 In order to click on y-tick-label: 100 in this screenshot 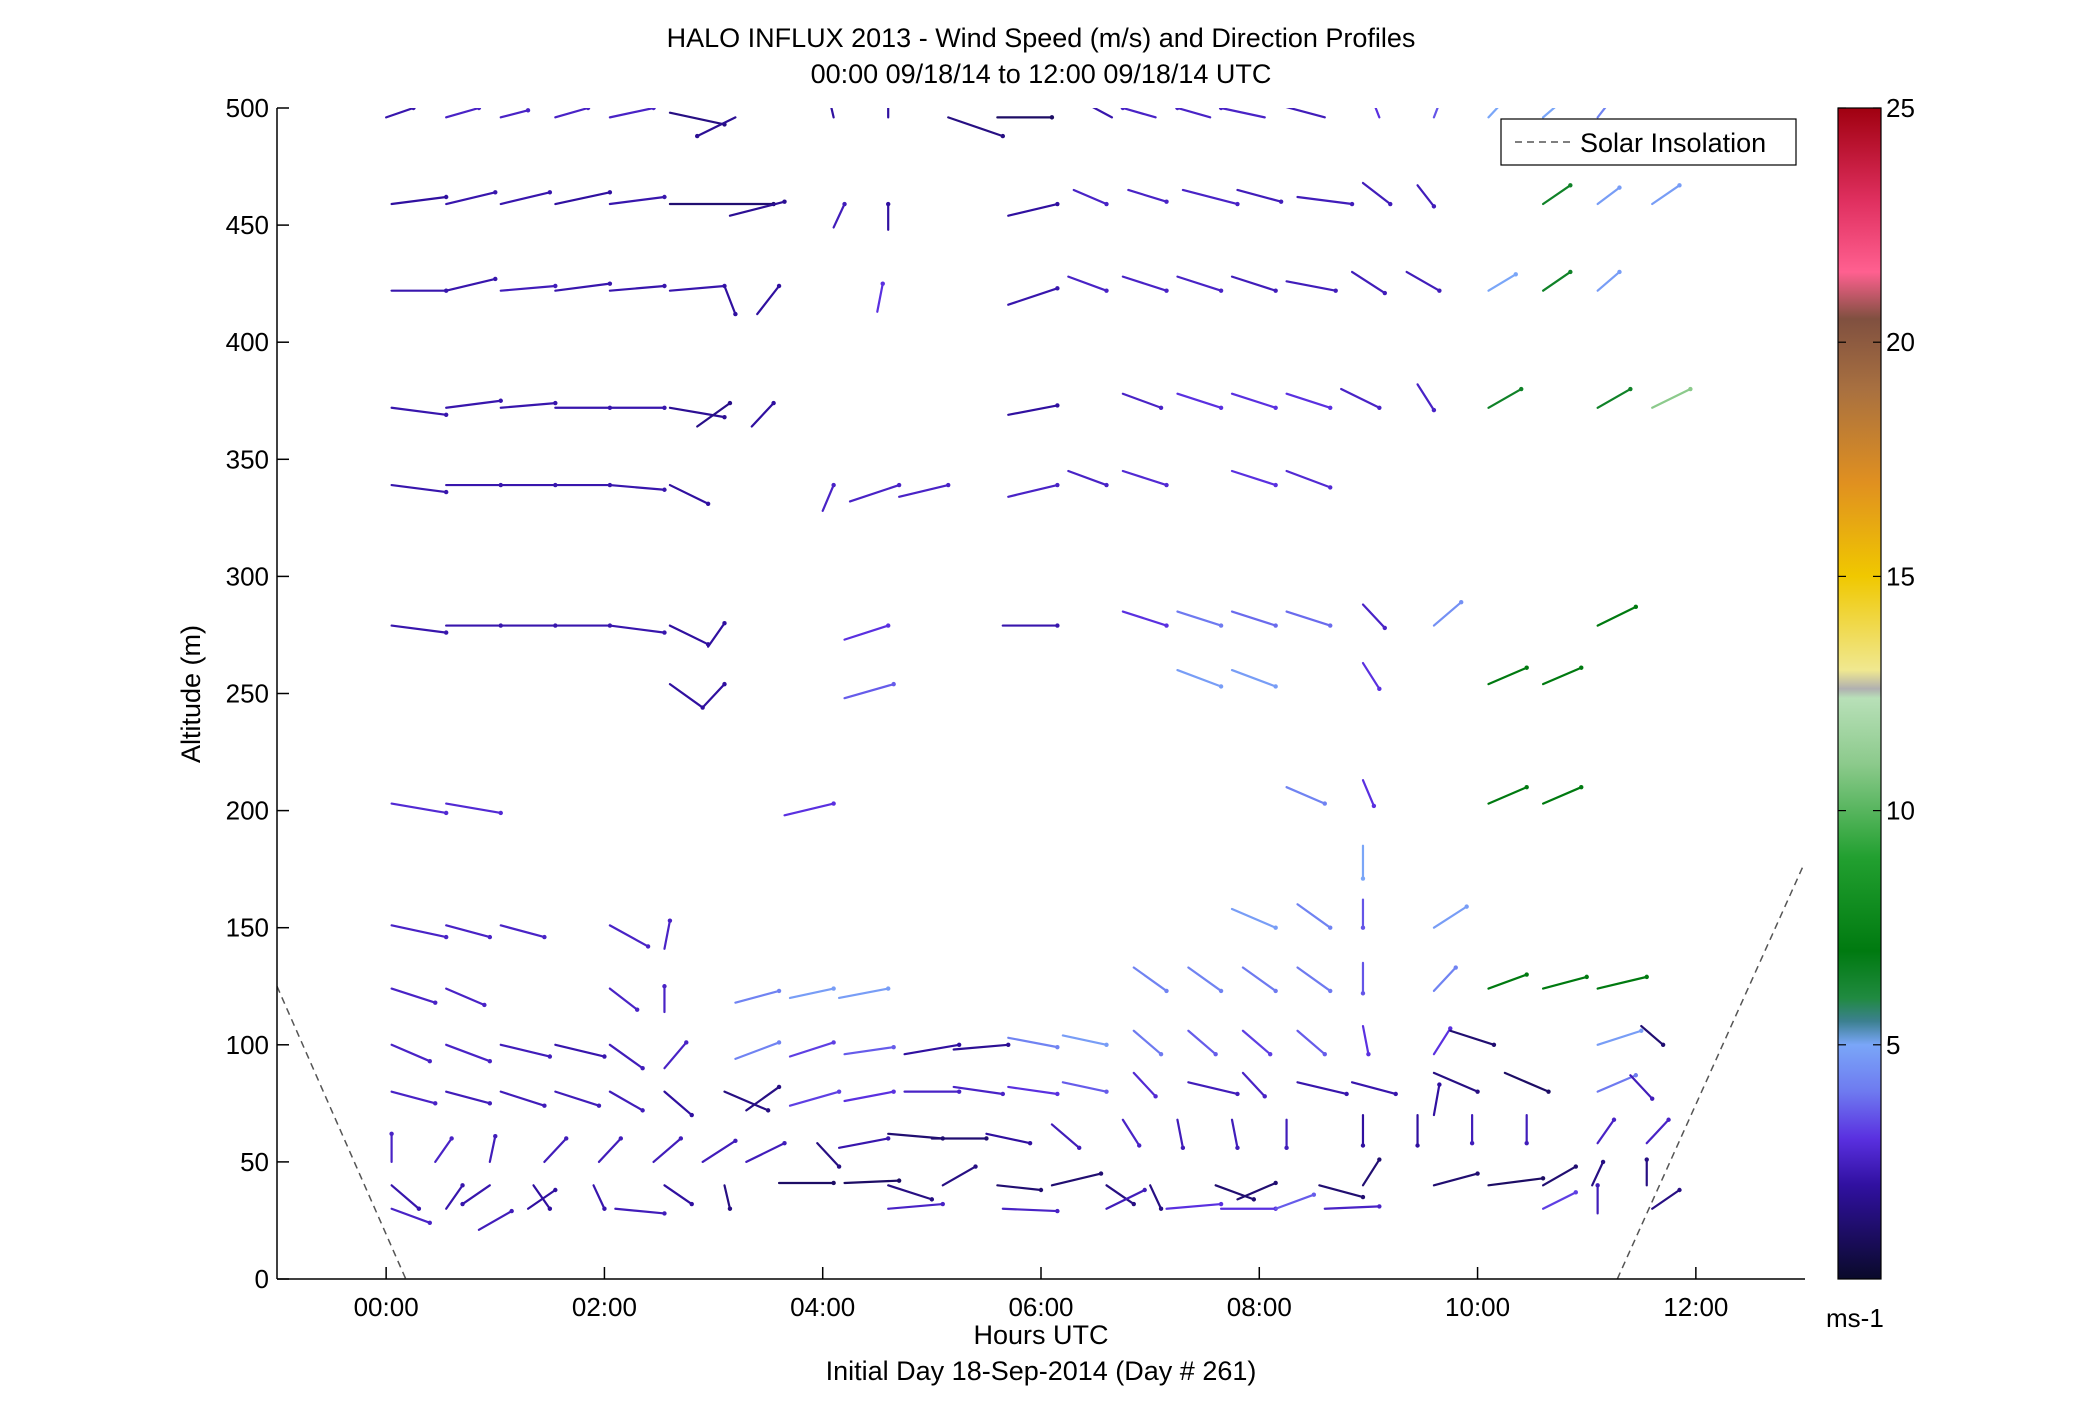, I will do `click(247, 1045)`.